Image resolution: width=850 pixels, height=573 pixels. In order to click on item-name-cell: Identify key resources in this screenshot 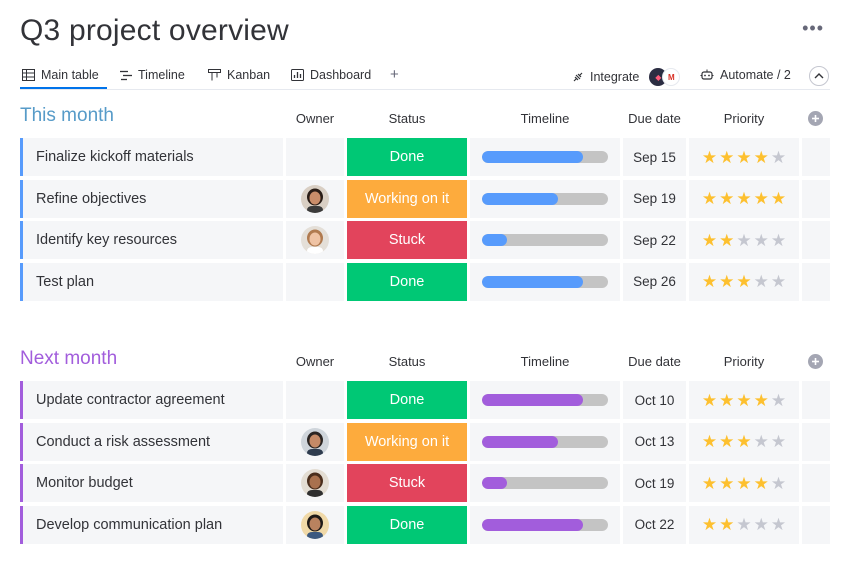, I will do `click(151, 240)`.